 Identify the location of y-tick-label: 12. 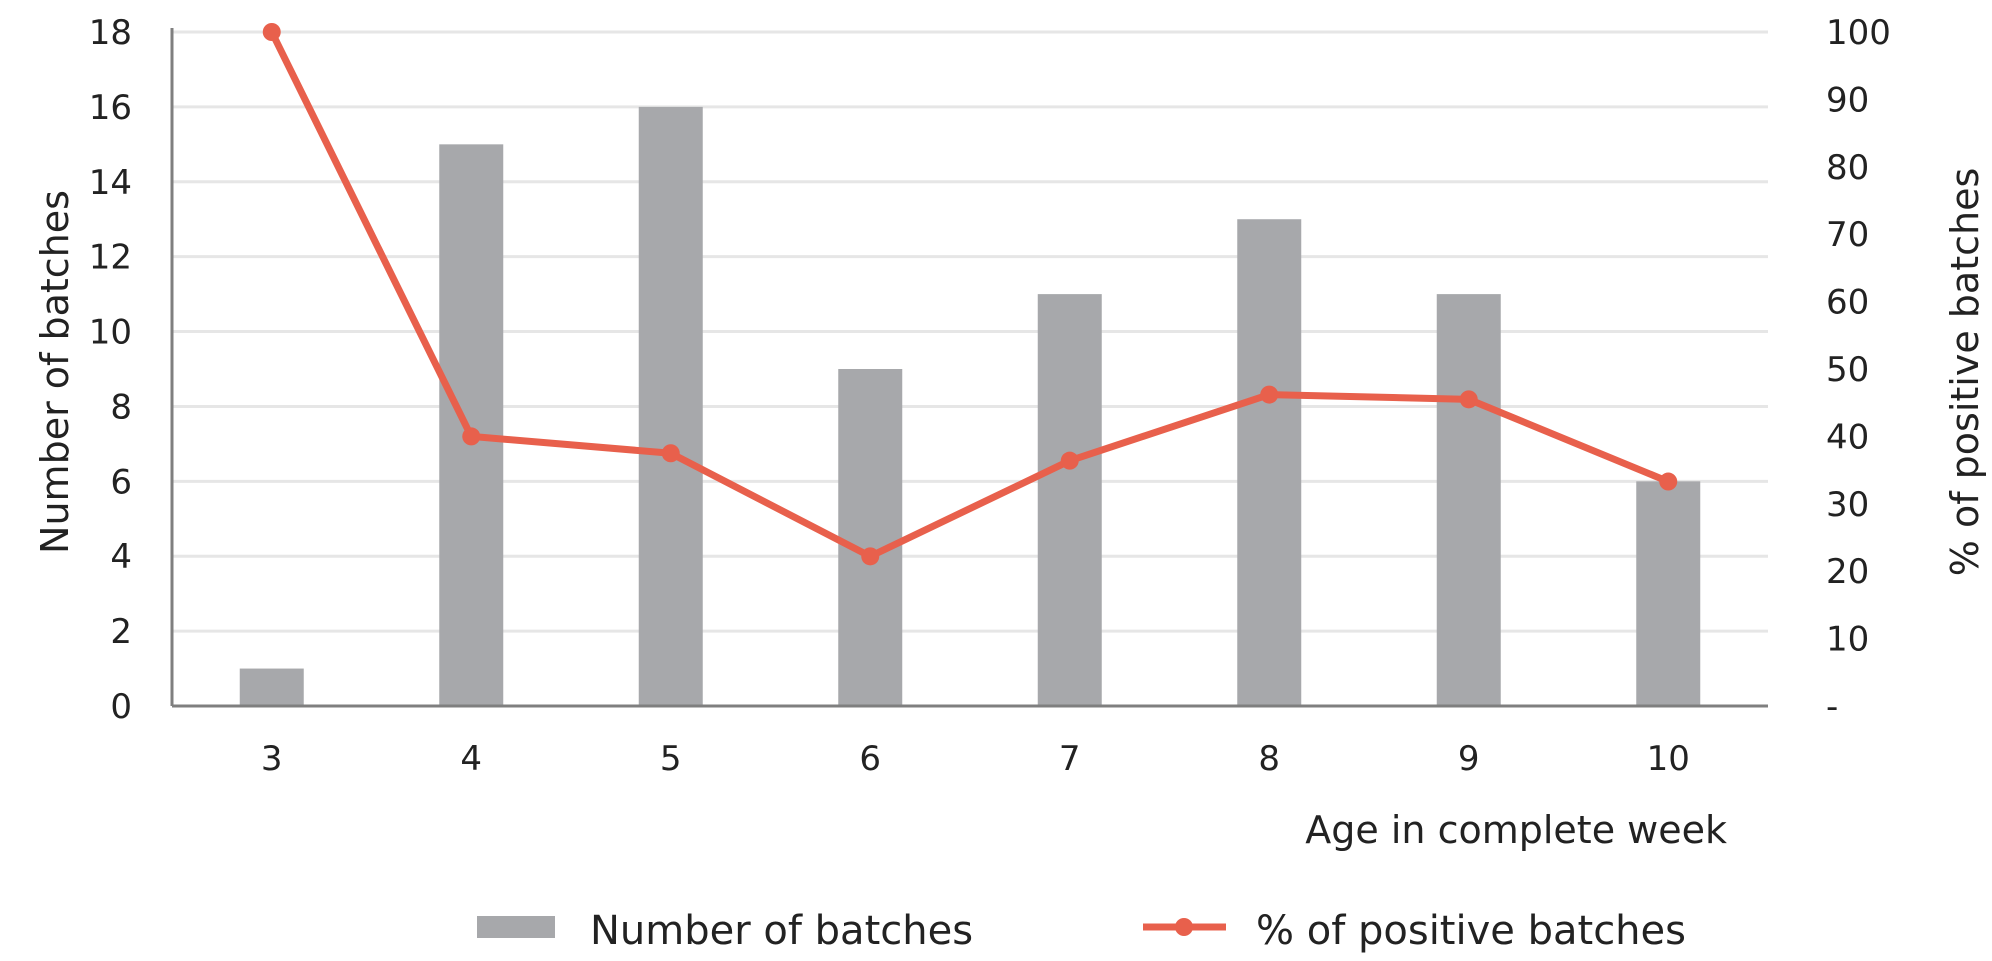
(110, 258).